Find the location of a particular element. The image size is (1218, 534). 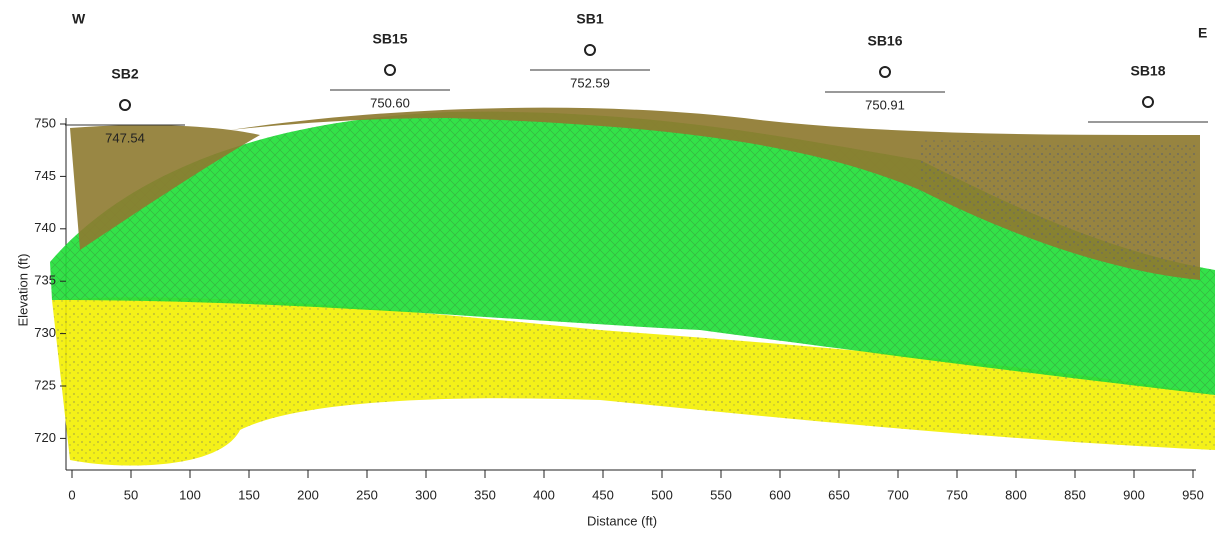

borehole-elevation: 750.91 is located at coordinates (885, 104).